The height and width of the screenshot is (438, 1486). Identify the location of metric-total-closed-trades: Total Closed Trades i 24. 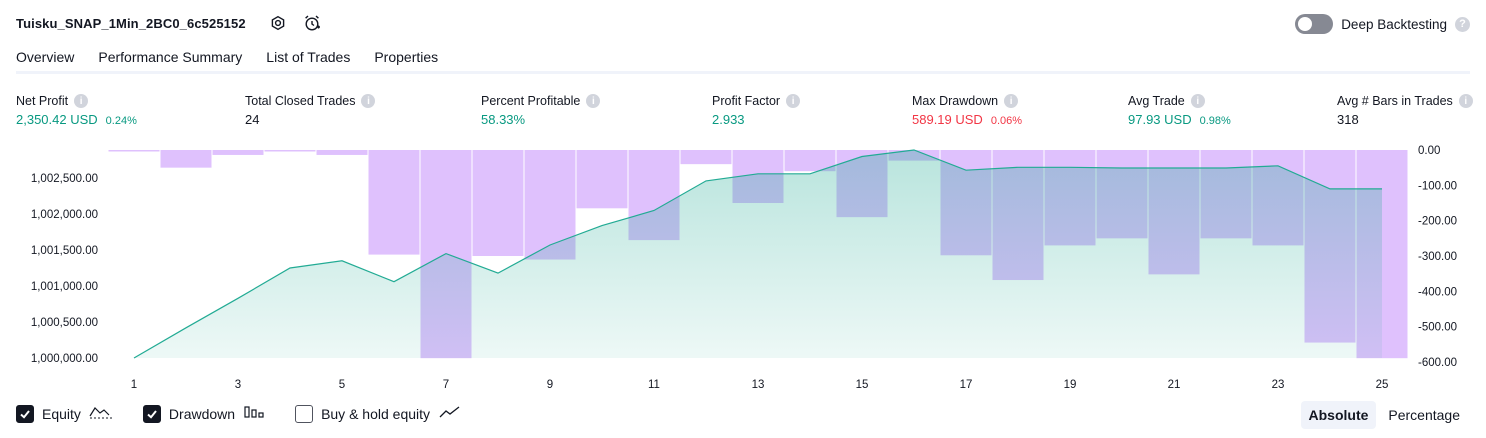
(310, 111).